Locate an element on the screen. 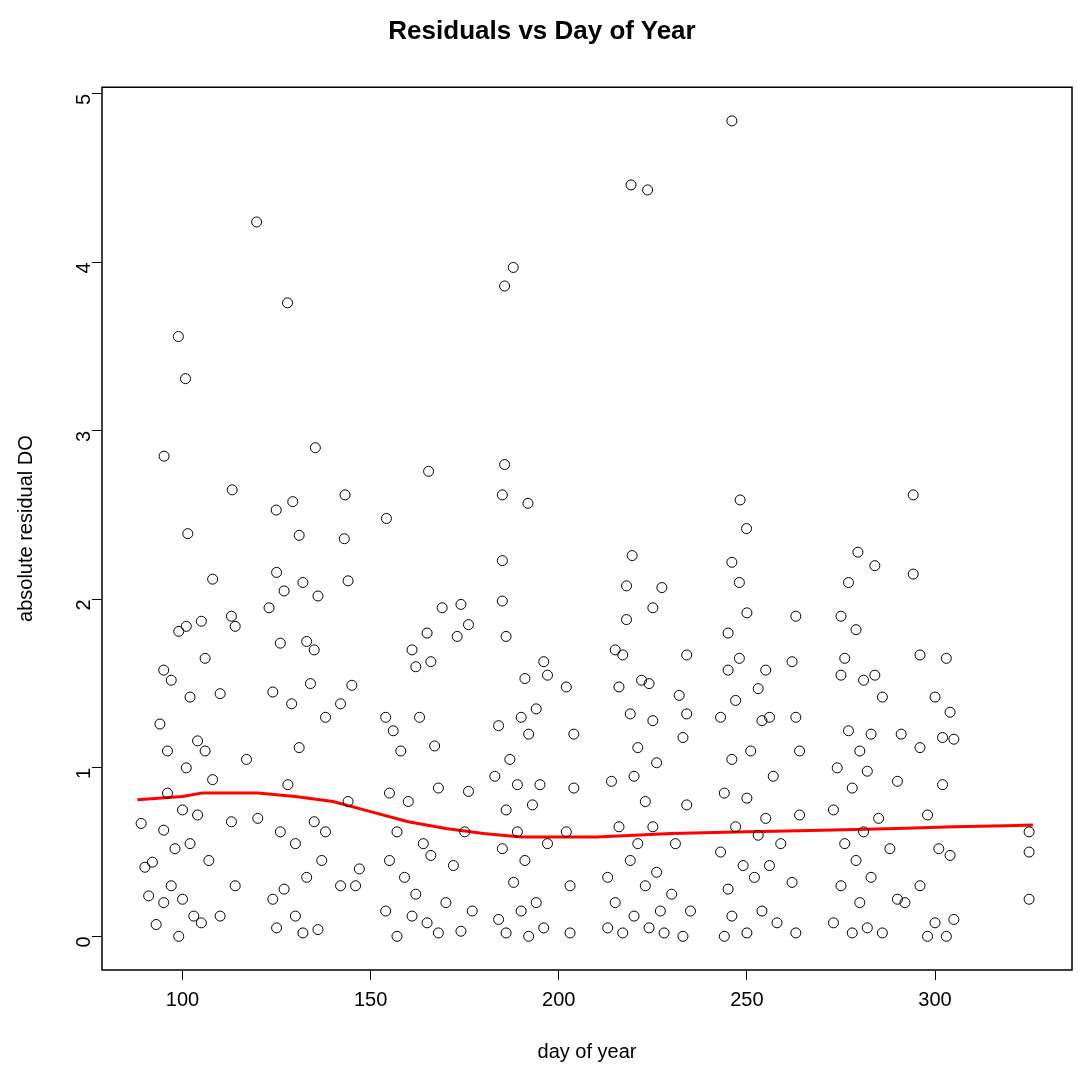  x-tick-label: 100 is located at coordinates (182, 998).